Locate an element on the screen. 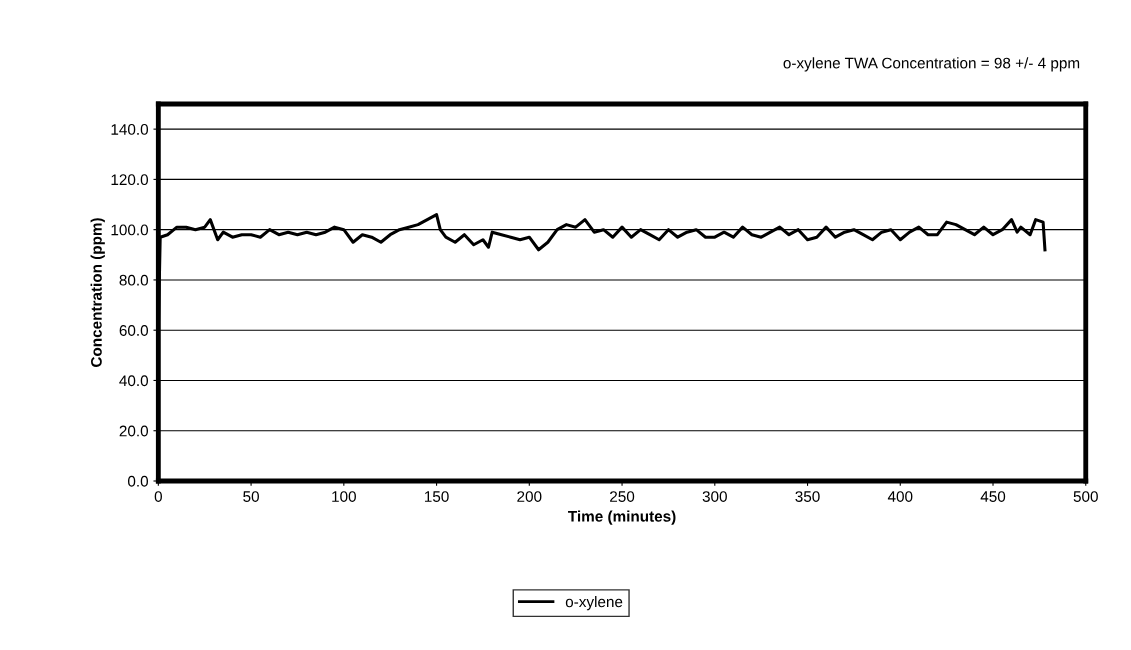 This screenshot has width=1131, height=650. y-axis-title: Concentration (ppm) is located at coordinates (97, 292).